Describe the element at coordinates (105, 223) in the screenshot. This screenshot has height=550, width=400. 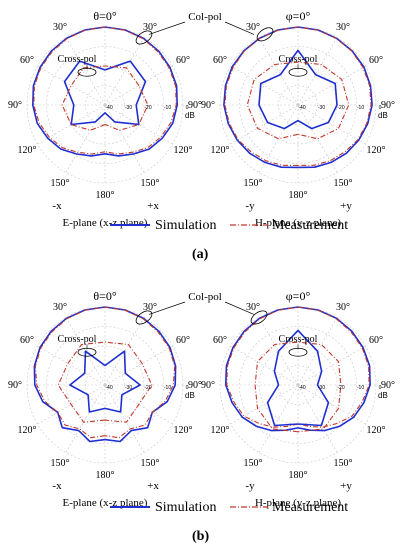
I see `plane-title: E-plane (x-z plane)` at that location.